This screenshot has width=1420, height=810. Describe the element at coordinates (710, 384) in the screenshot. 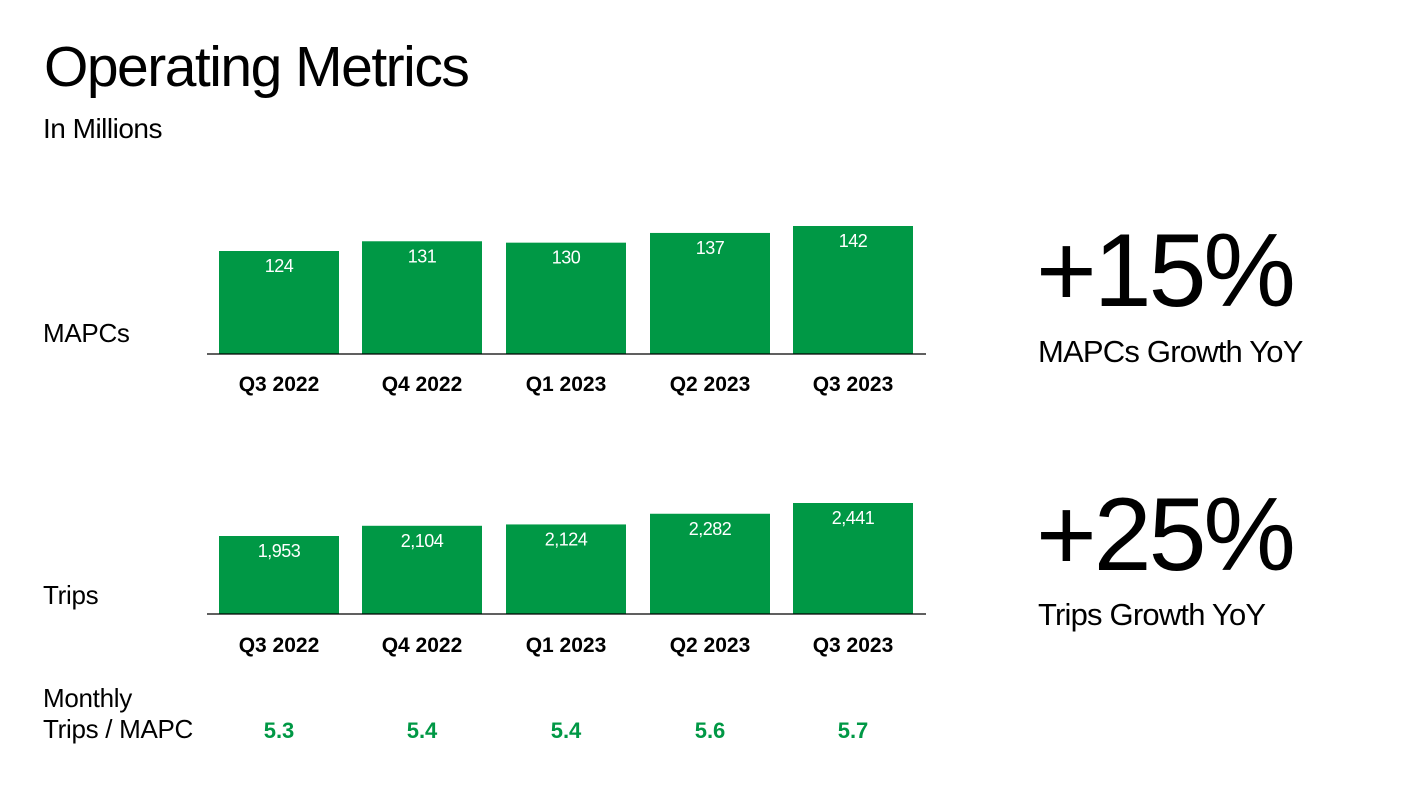

I see `mapcs-category-label-4: Q2 2023` at that location.